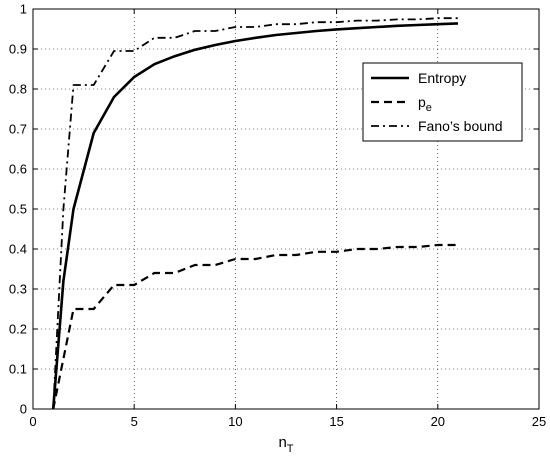  Describe the element at coordinates (23, 409) in the screenshot. I see `y-tick-label: 0` at that location.